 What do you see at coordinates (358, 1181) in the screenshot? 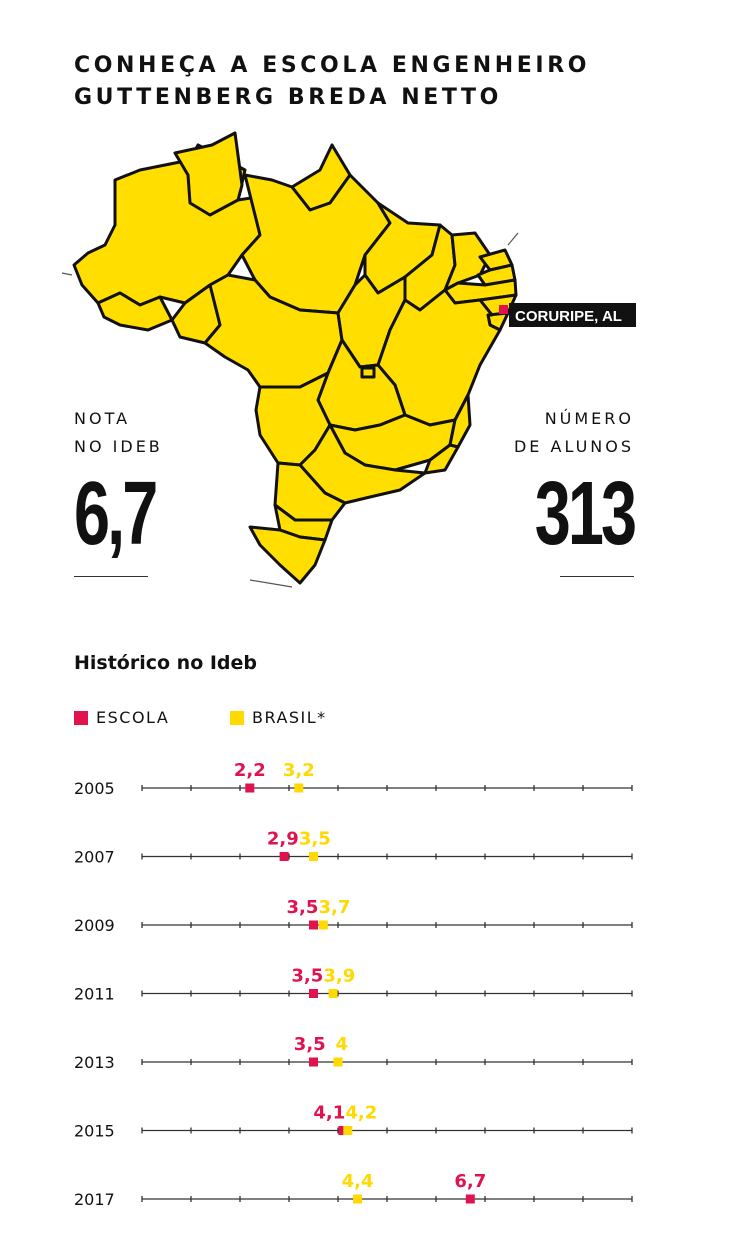
I see `brasil-value-label: 4,4` at bounding box center [358, 1181].